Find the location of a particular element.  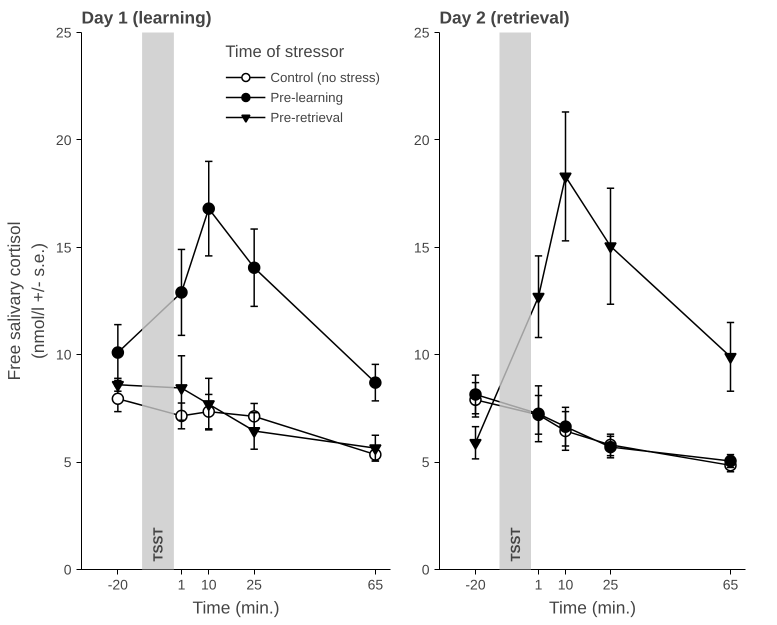

chart-title: Day 2 (retrieval) is located at coordinates (505, 18).